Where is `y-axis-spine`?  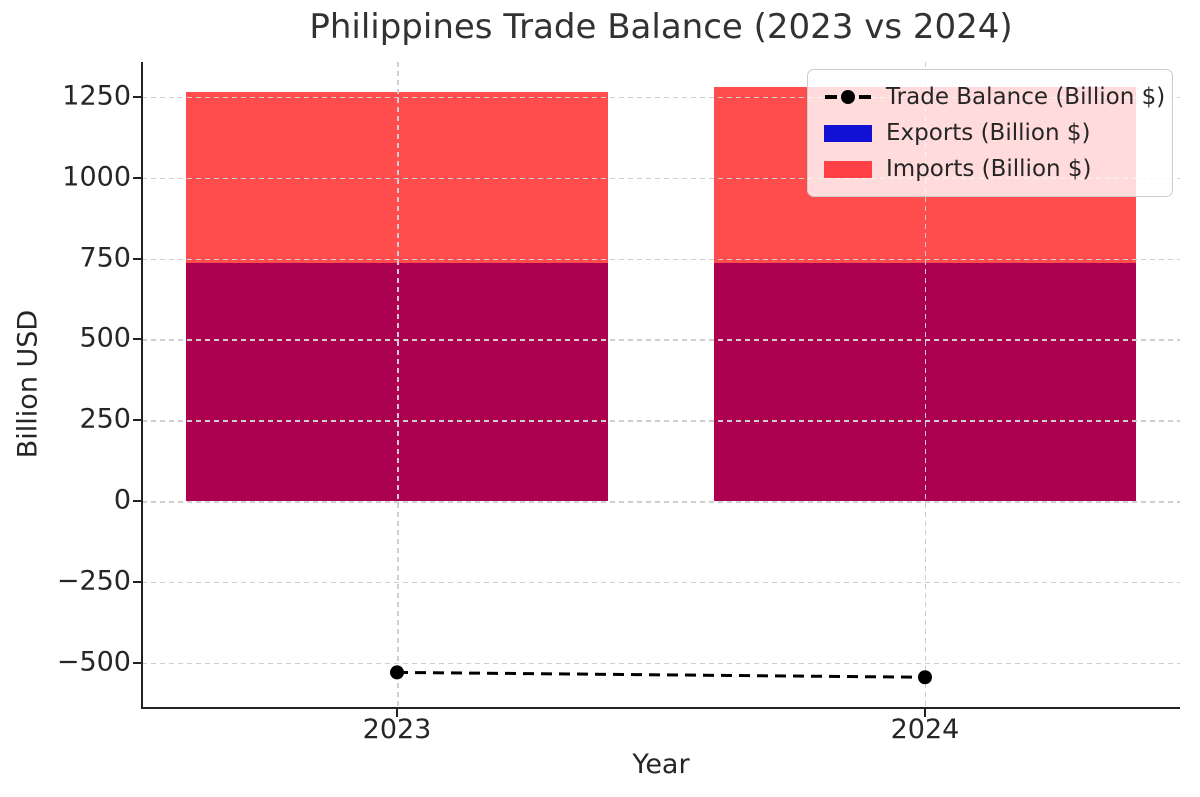
y-axis-spine is located at coordinates (142, 385).